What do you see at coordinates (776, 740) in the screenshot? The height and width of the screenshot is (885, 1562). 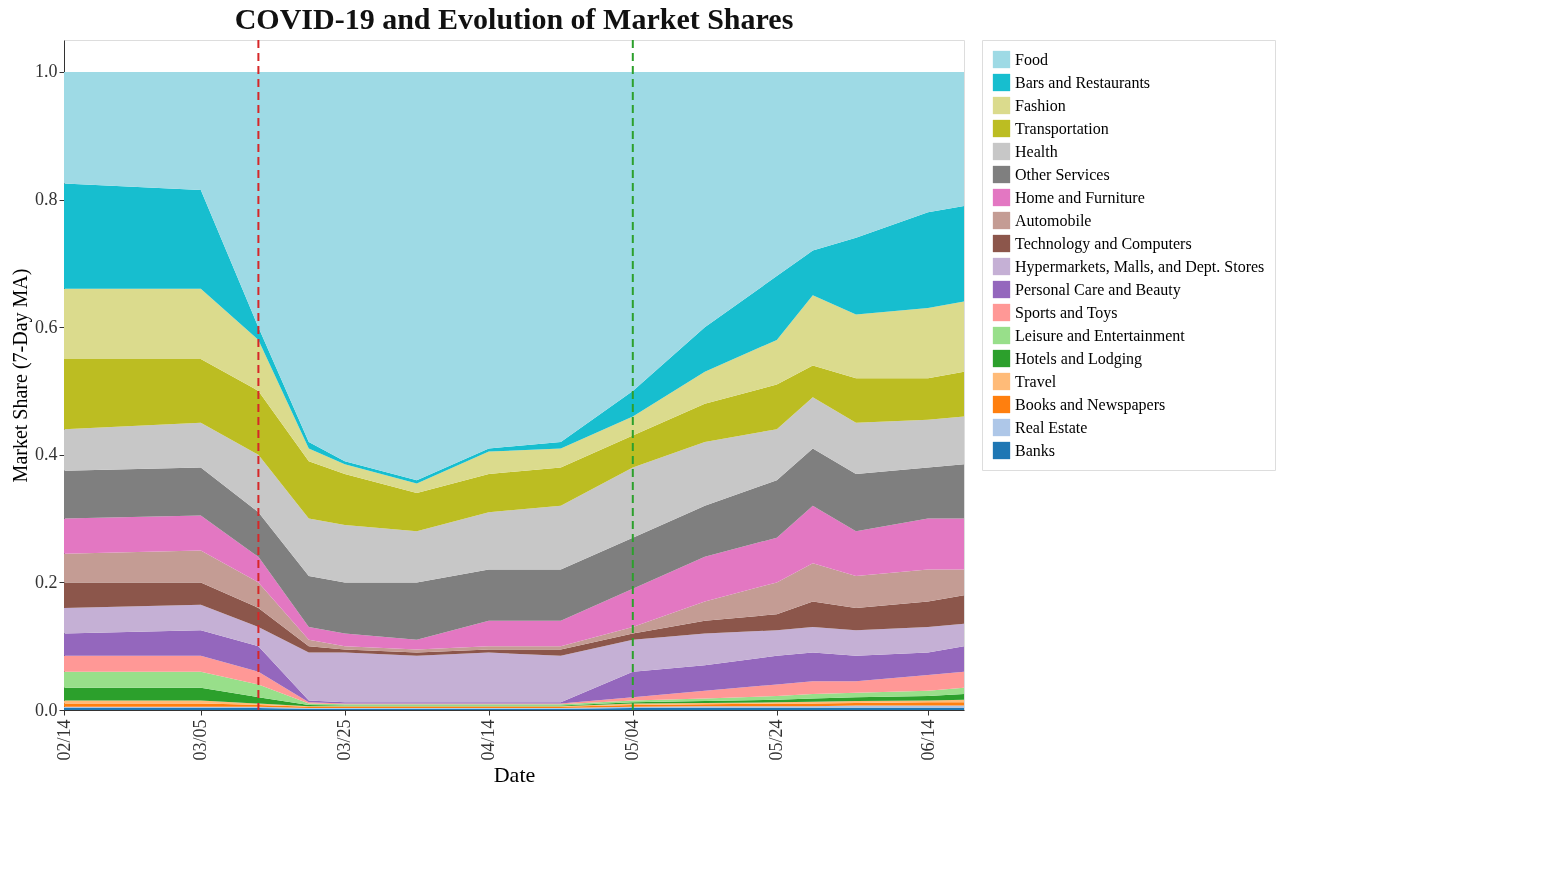 I see `x-tick-label: 05/24` at bounding box center [776, 740].